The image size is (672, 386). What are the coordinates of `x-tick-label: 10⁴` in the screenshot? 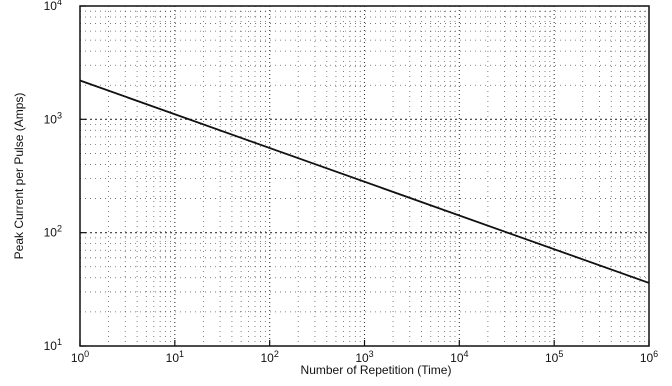 It's located at (459, 357).